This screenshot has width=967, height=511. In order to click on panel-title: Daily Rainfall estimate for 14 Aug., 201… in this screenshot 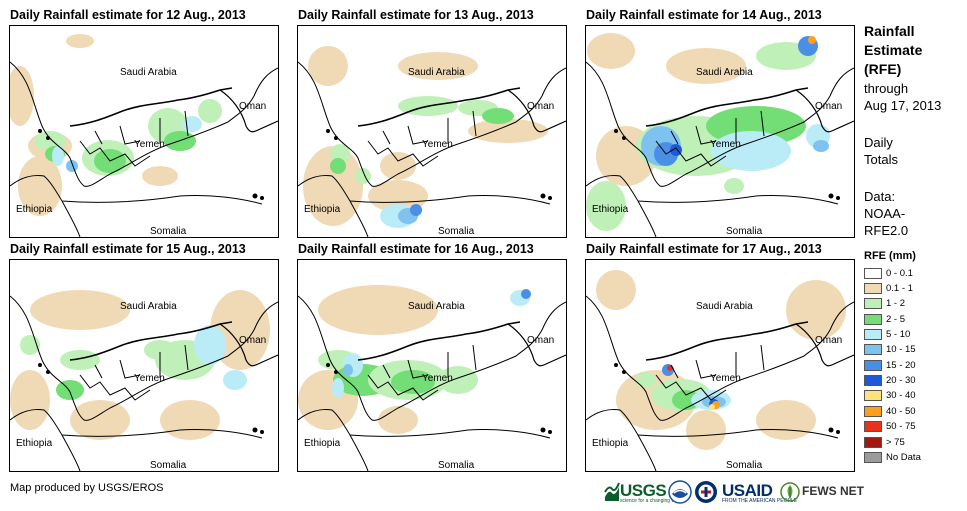, I will do `click(704, 15)`.